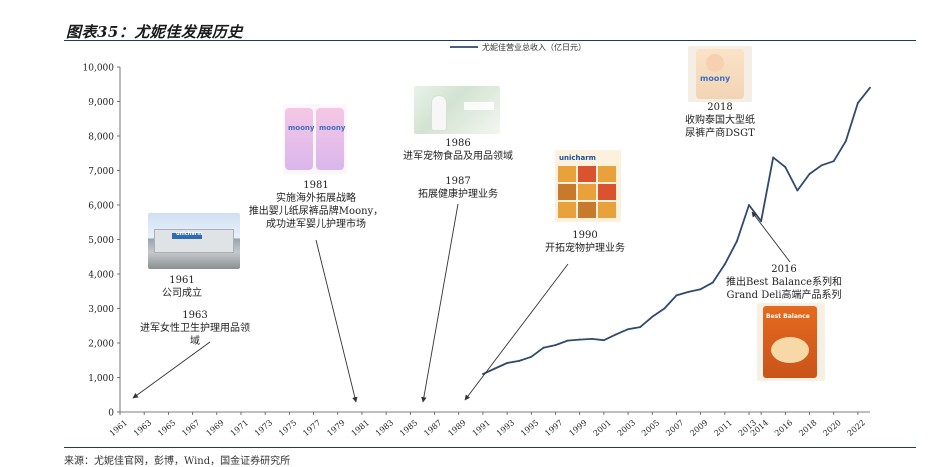 Image resolution: width=930 pixels, height=467 pixels. What do you see at coordinates (301, 128) in the screenshot?
I see `moony-logo-left: moony` at bounding box center [301, 128].